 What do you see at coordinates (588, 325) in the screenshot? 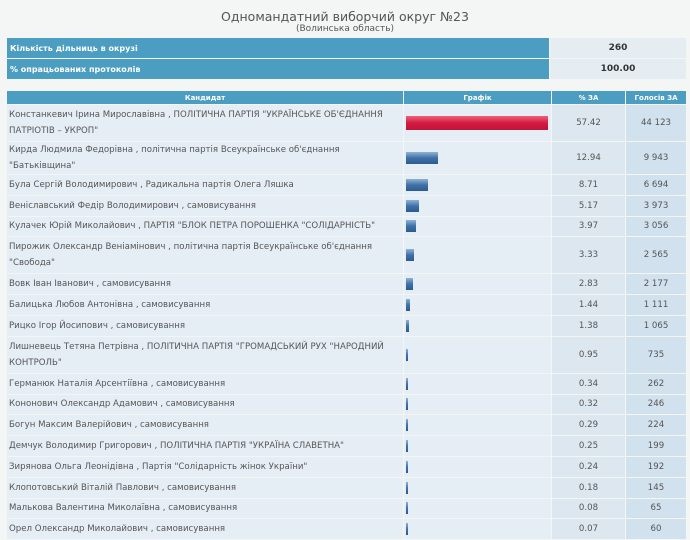
I see `vote-percent: 1.38` at bounding box center [588, 325].